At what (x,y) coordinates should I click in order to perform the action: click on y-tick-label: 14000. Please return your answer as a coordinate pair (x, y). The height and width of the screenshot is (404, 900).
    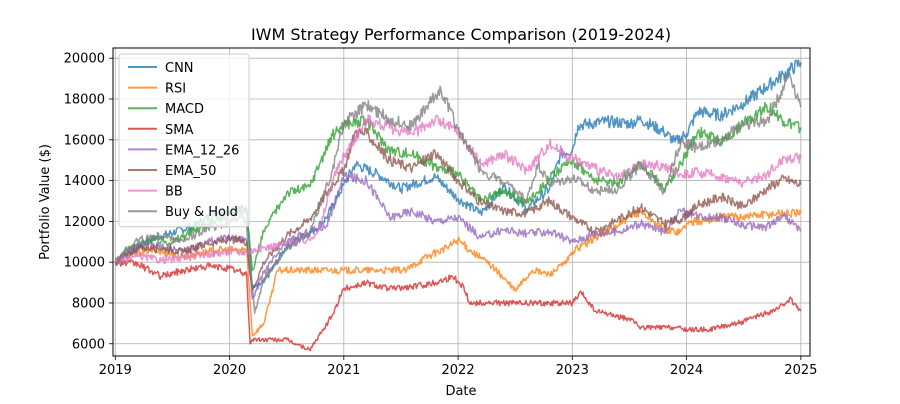
    Looking at the image, I should click on (84, 181).